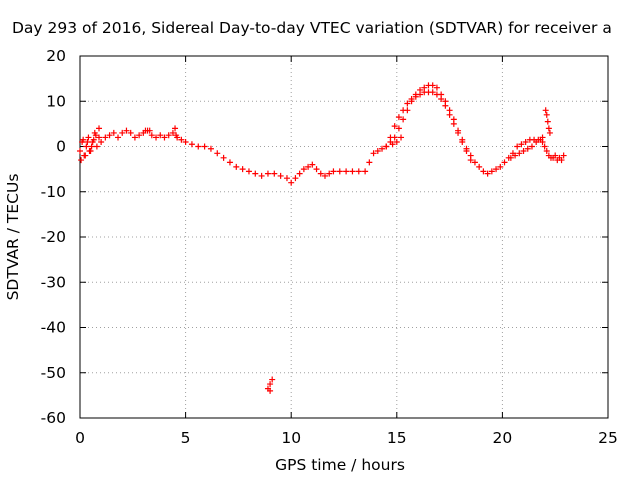 This screenshot has width=640, height=480. What do you see at coordinates (80, 438) in the screenshot?
I see `x-tick-label: 0` at bounding box center [80, 438].